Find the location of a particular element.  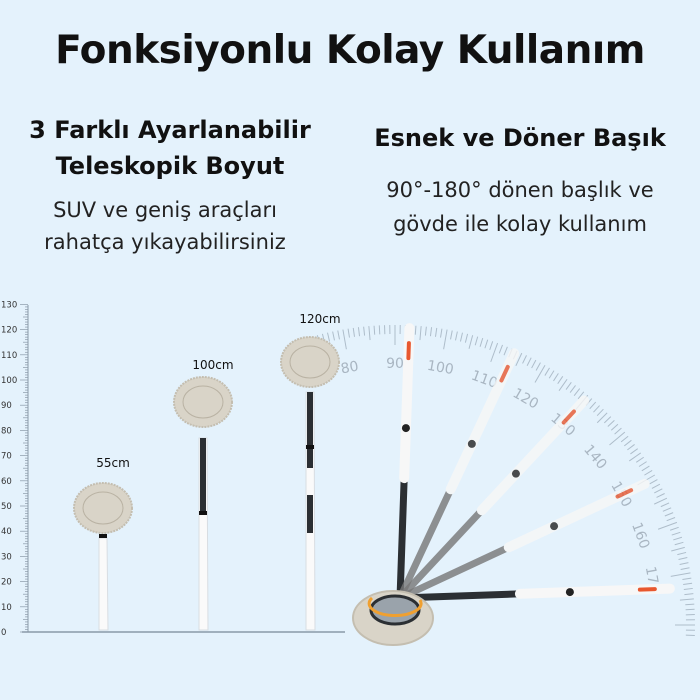

protractor-label: 80 is located at coordinates (350, 368).